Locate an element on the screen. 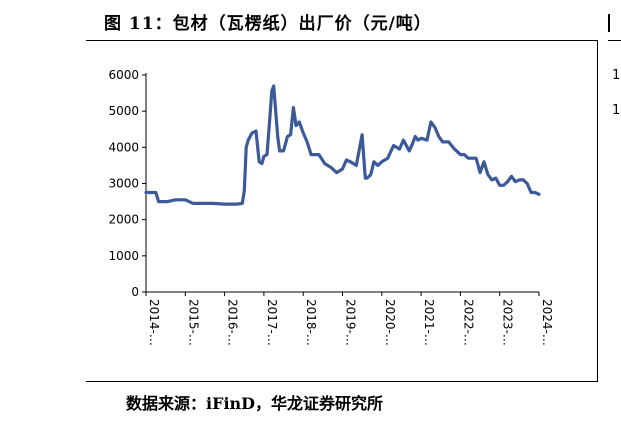 The height and width of the screenshot is (423, 621). right-panel-divider is located at coordinates (614, 40).